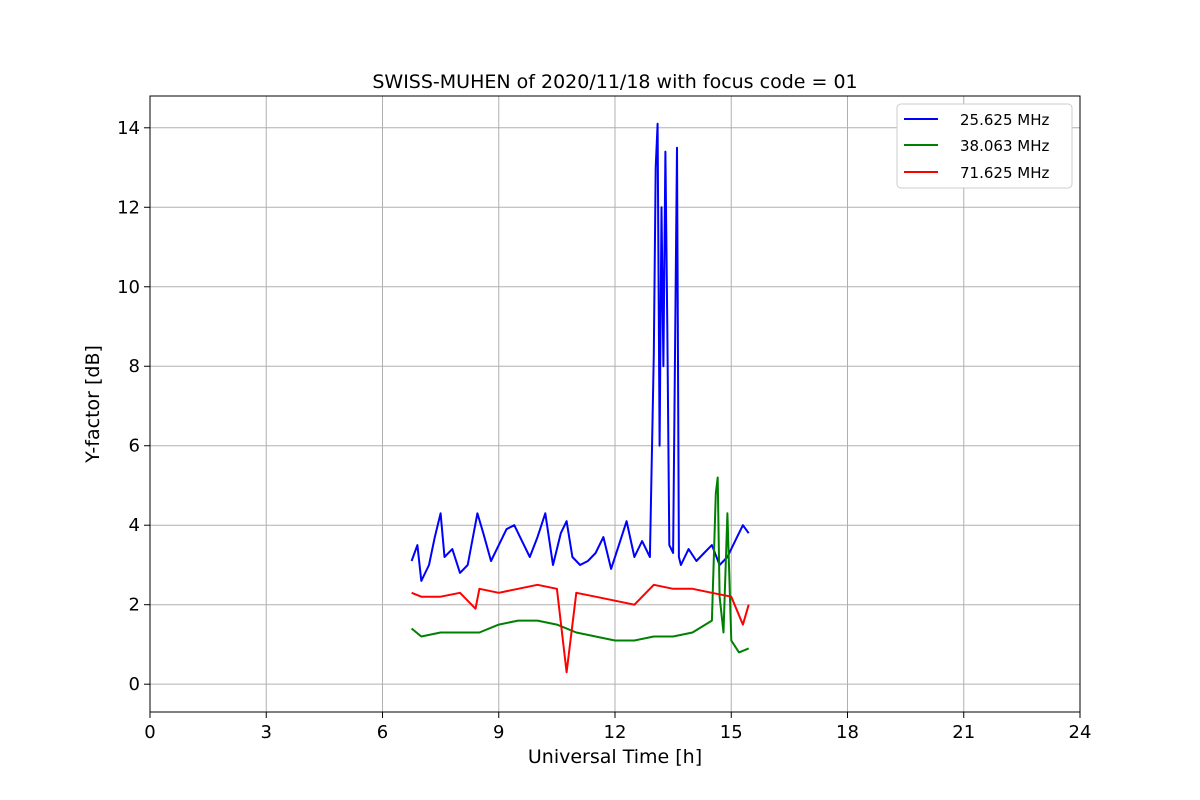  I want to click on x-tick-label: 9, so click(498, 732).